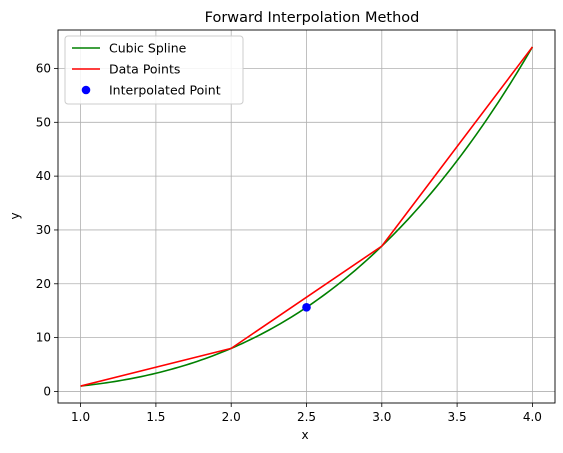 The width and height of the screenshot is (563, 453). I want to click on y-tick-label: 60, so click(43, 68).